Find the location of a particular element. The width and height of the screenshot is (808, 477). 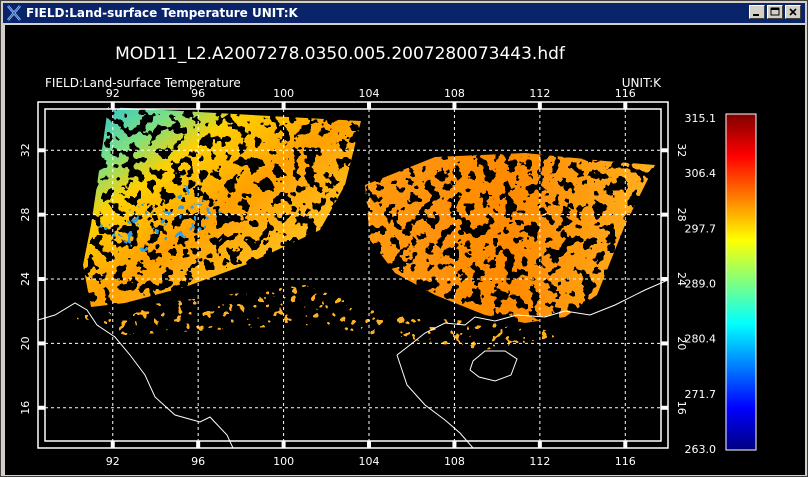

lon-ticks-top: 92 96 100 104 108 112 116 is located at coordinates (371, 93).